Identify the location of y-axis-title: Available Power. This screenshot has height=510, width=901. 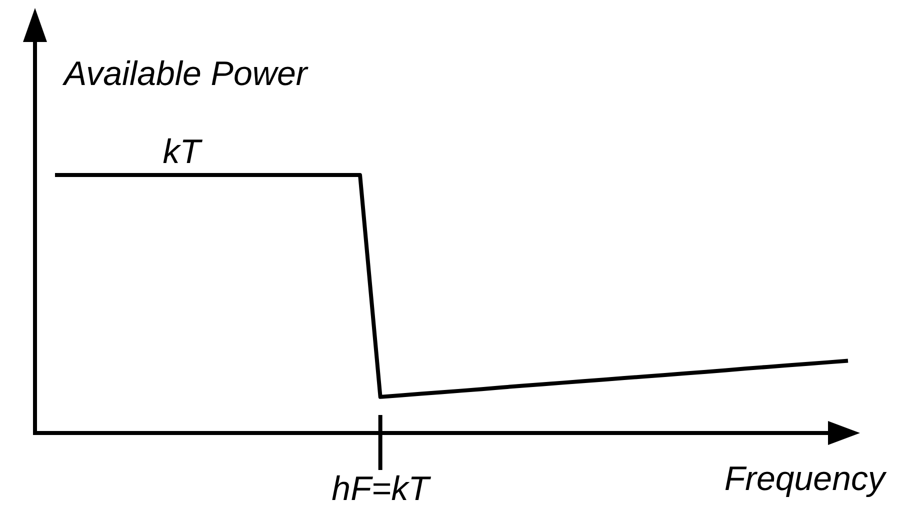
(185, 74).